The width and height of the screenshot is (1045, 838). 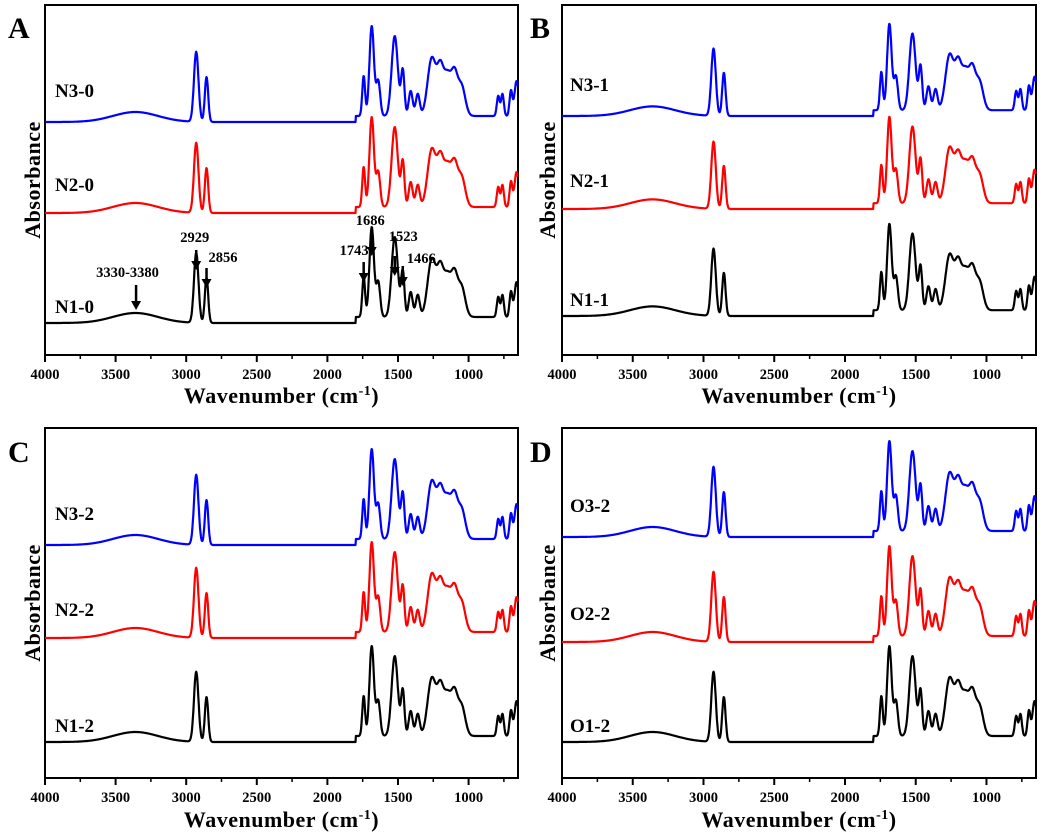 I want to click on panel-letter: A, so click(x=19, y=28).